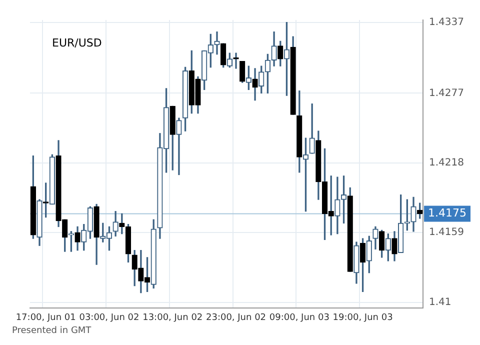  What do you see at coordinates (447, 213) in the screenshot?
I see `ref-line-label: 1.4175` at bounding box center [447, 213].